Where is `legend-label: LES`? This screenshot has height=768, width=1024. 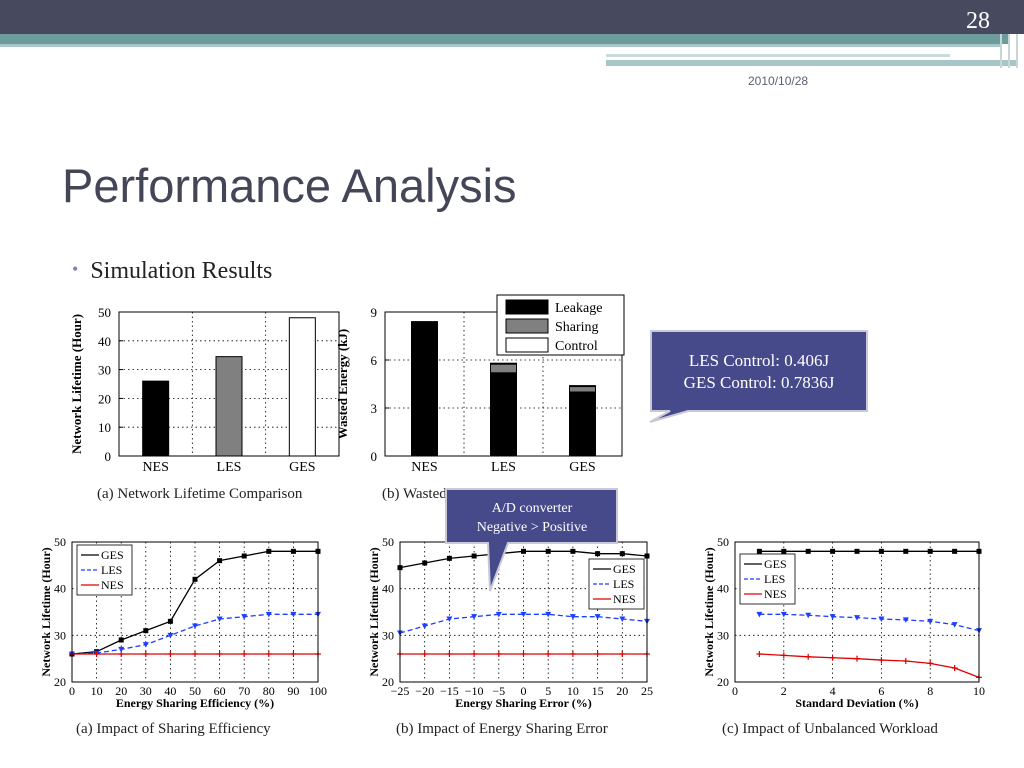 legend-label: LES is located at coordinates (774, 579).